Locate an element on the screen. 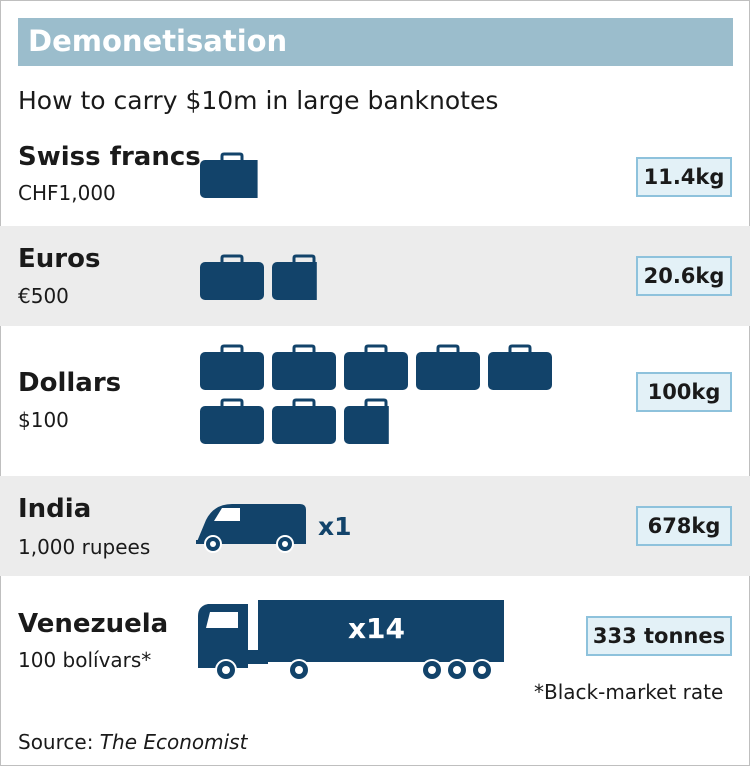 The image size is (750, 766). value-box-india: 678kg is located at coordinates (684, 526).